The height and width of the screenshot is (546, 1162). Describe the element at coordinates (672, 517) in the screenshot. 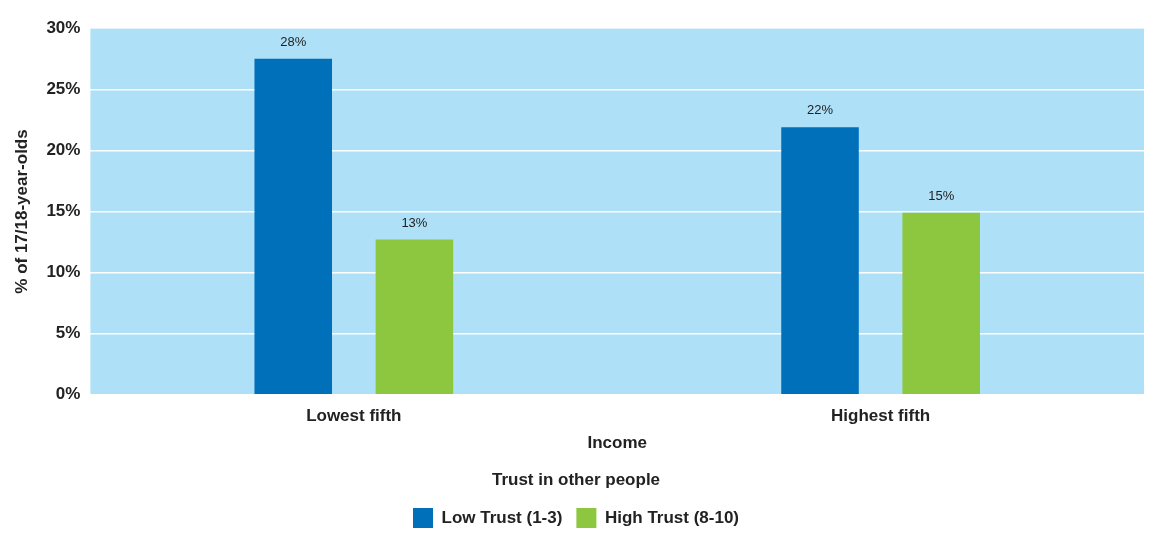

I see `legend-label: High Trust (8-10)` at that location.